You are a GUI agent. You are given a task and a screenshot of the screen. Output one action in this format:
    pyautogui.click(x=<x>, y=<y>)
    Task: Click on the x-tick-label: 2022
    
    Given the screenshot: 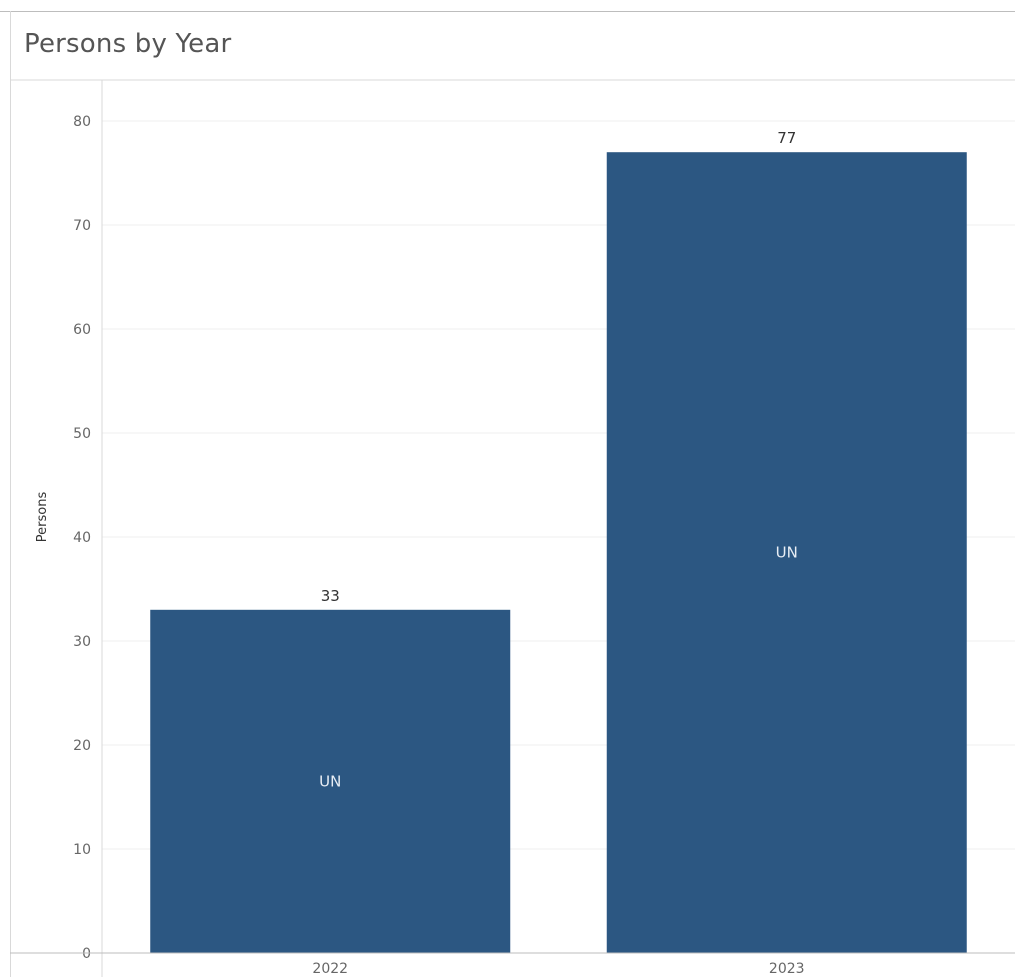 What is the action you would take?
    pyautogui.click(x=330, y=969)
    